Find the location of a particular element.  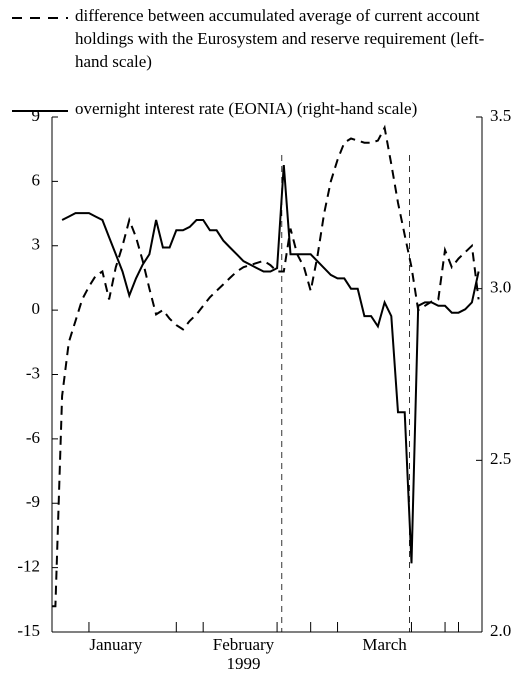

x-tick-label: February is located at coordinates (244, 644).